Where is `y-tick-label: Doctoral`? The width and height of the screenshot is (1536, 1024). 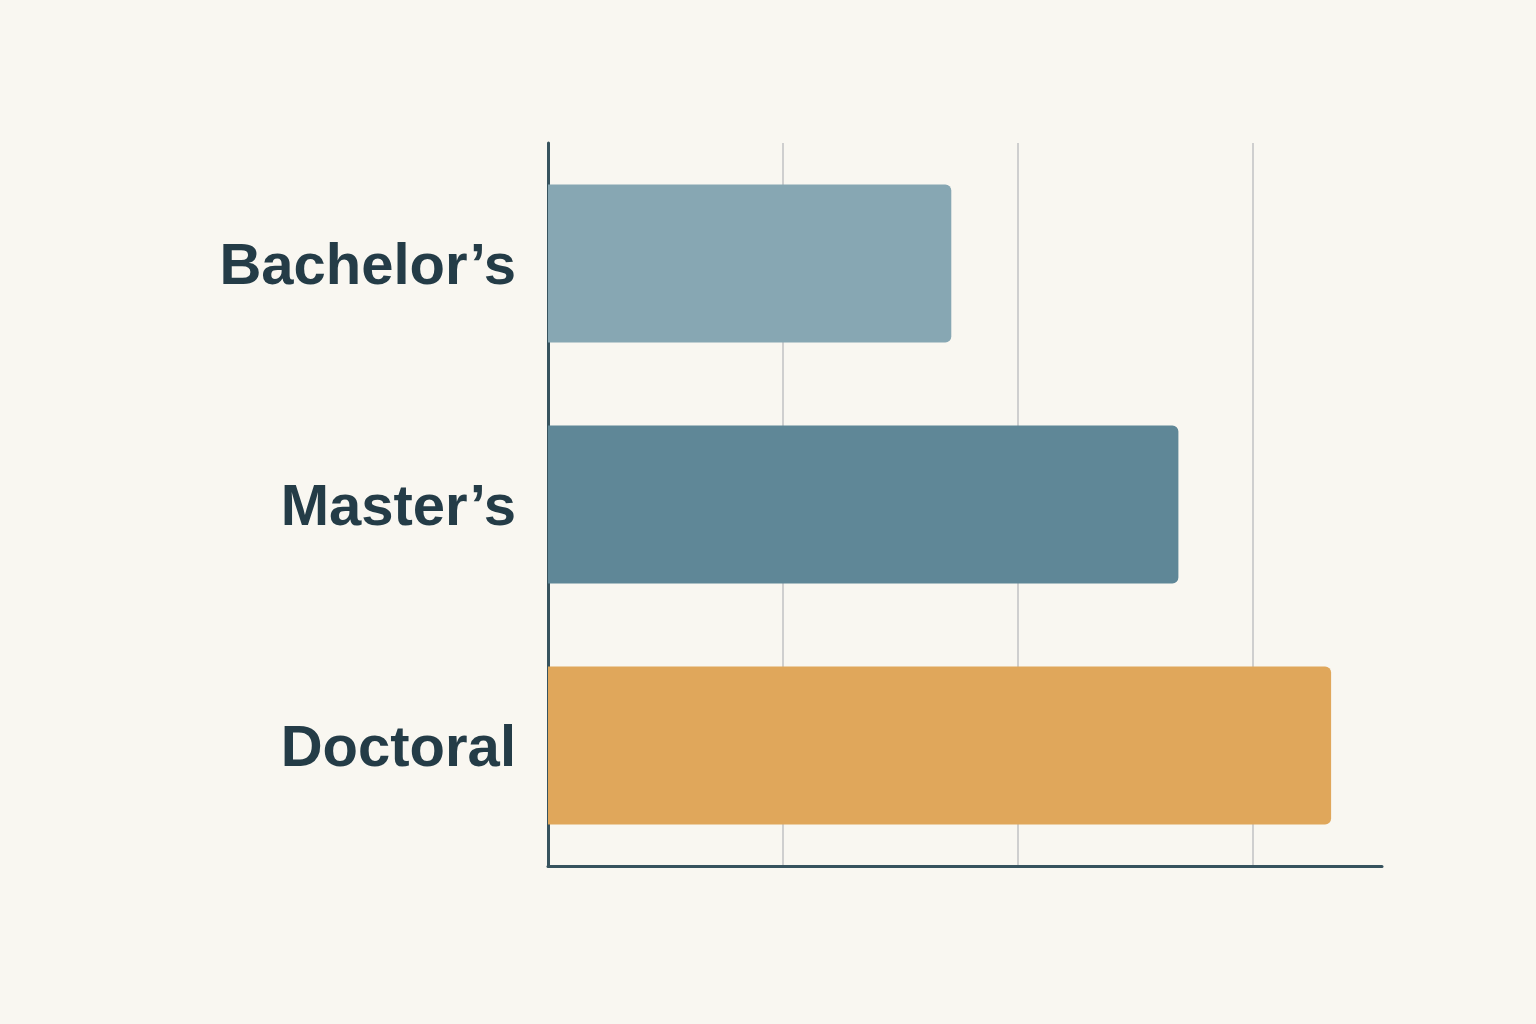
y-tick-label: Doctoral is located at coordinates (398, 745).